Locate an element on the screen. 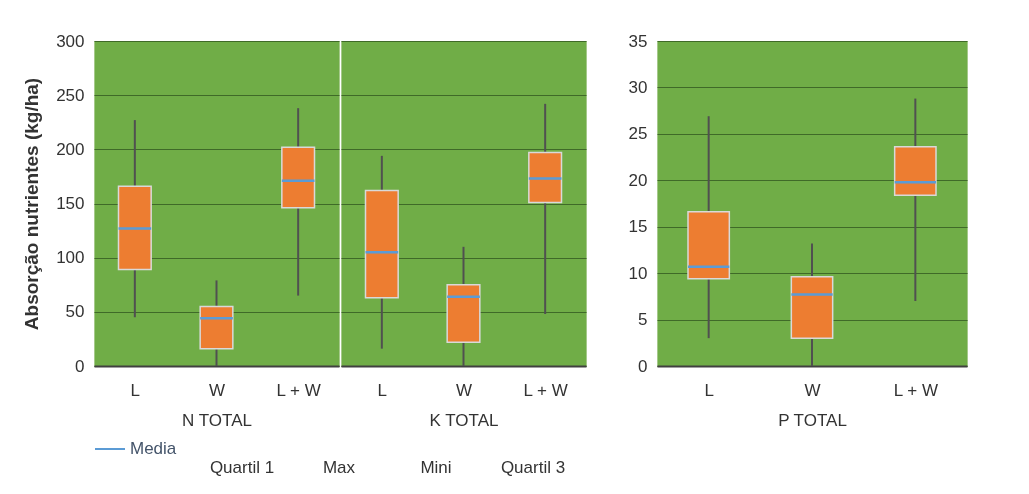 This screenshot has width=1029, height=494. y-tick-label: 200 is located at coordinates (70, 149).